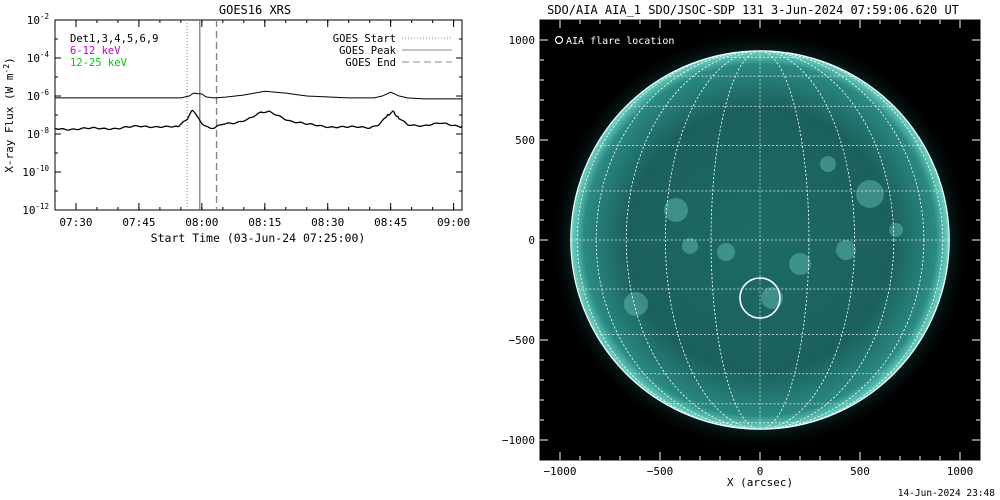 Image resolution: width=1000 pixels, height=500 pixels. Describe the element at coordinates (960, 471) in the screenshot. I see `aia-x-tick-label: 1000` at that location.